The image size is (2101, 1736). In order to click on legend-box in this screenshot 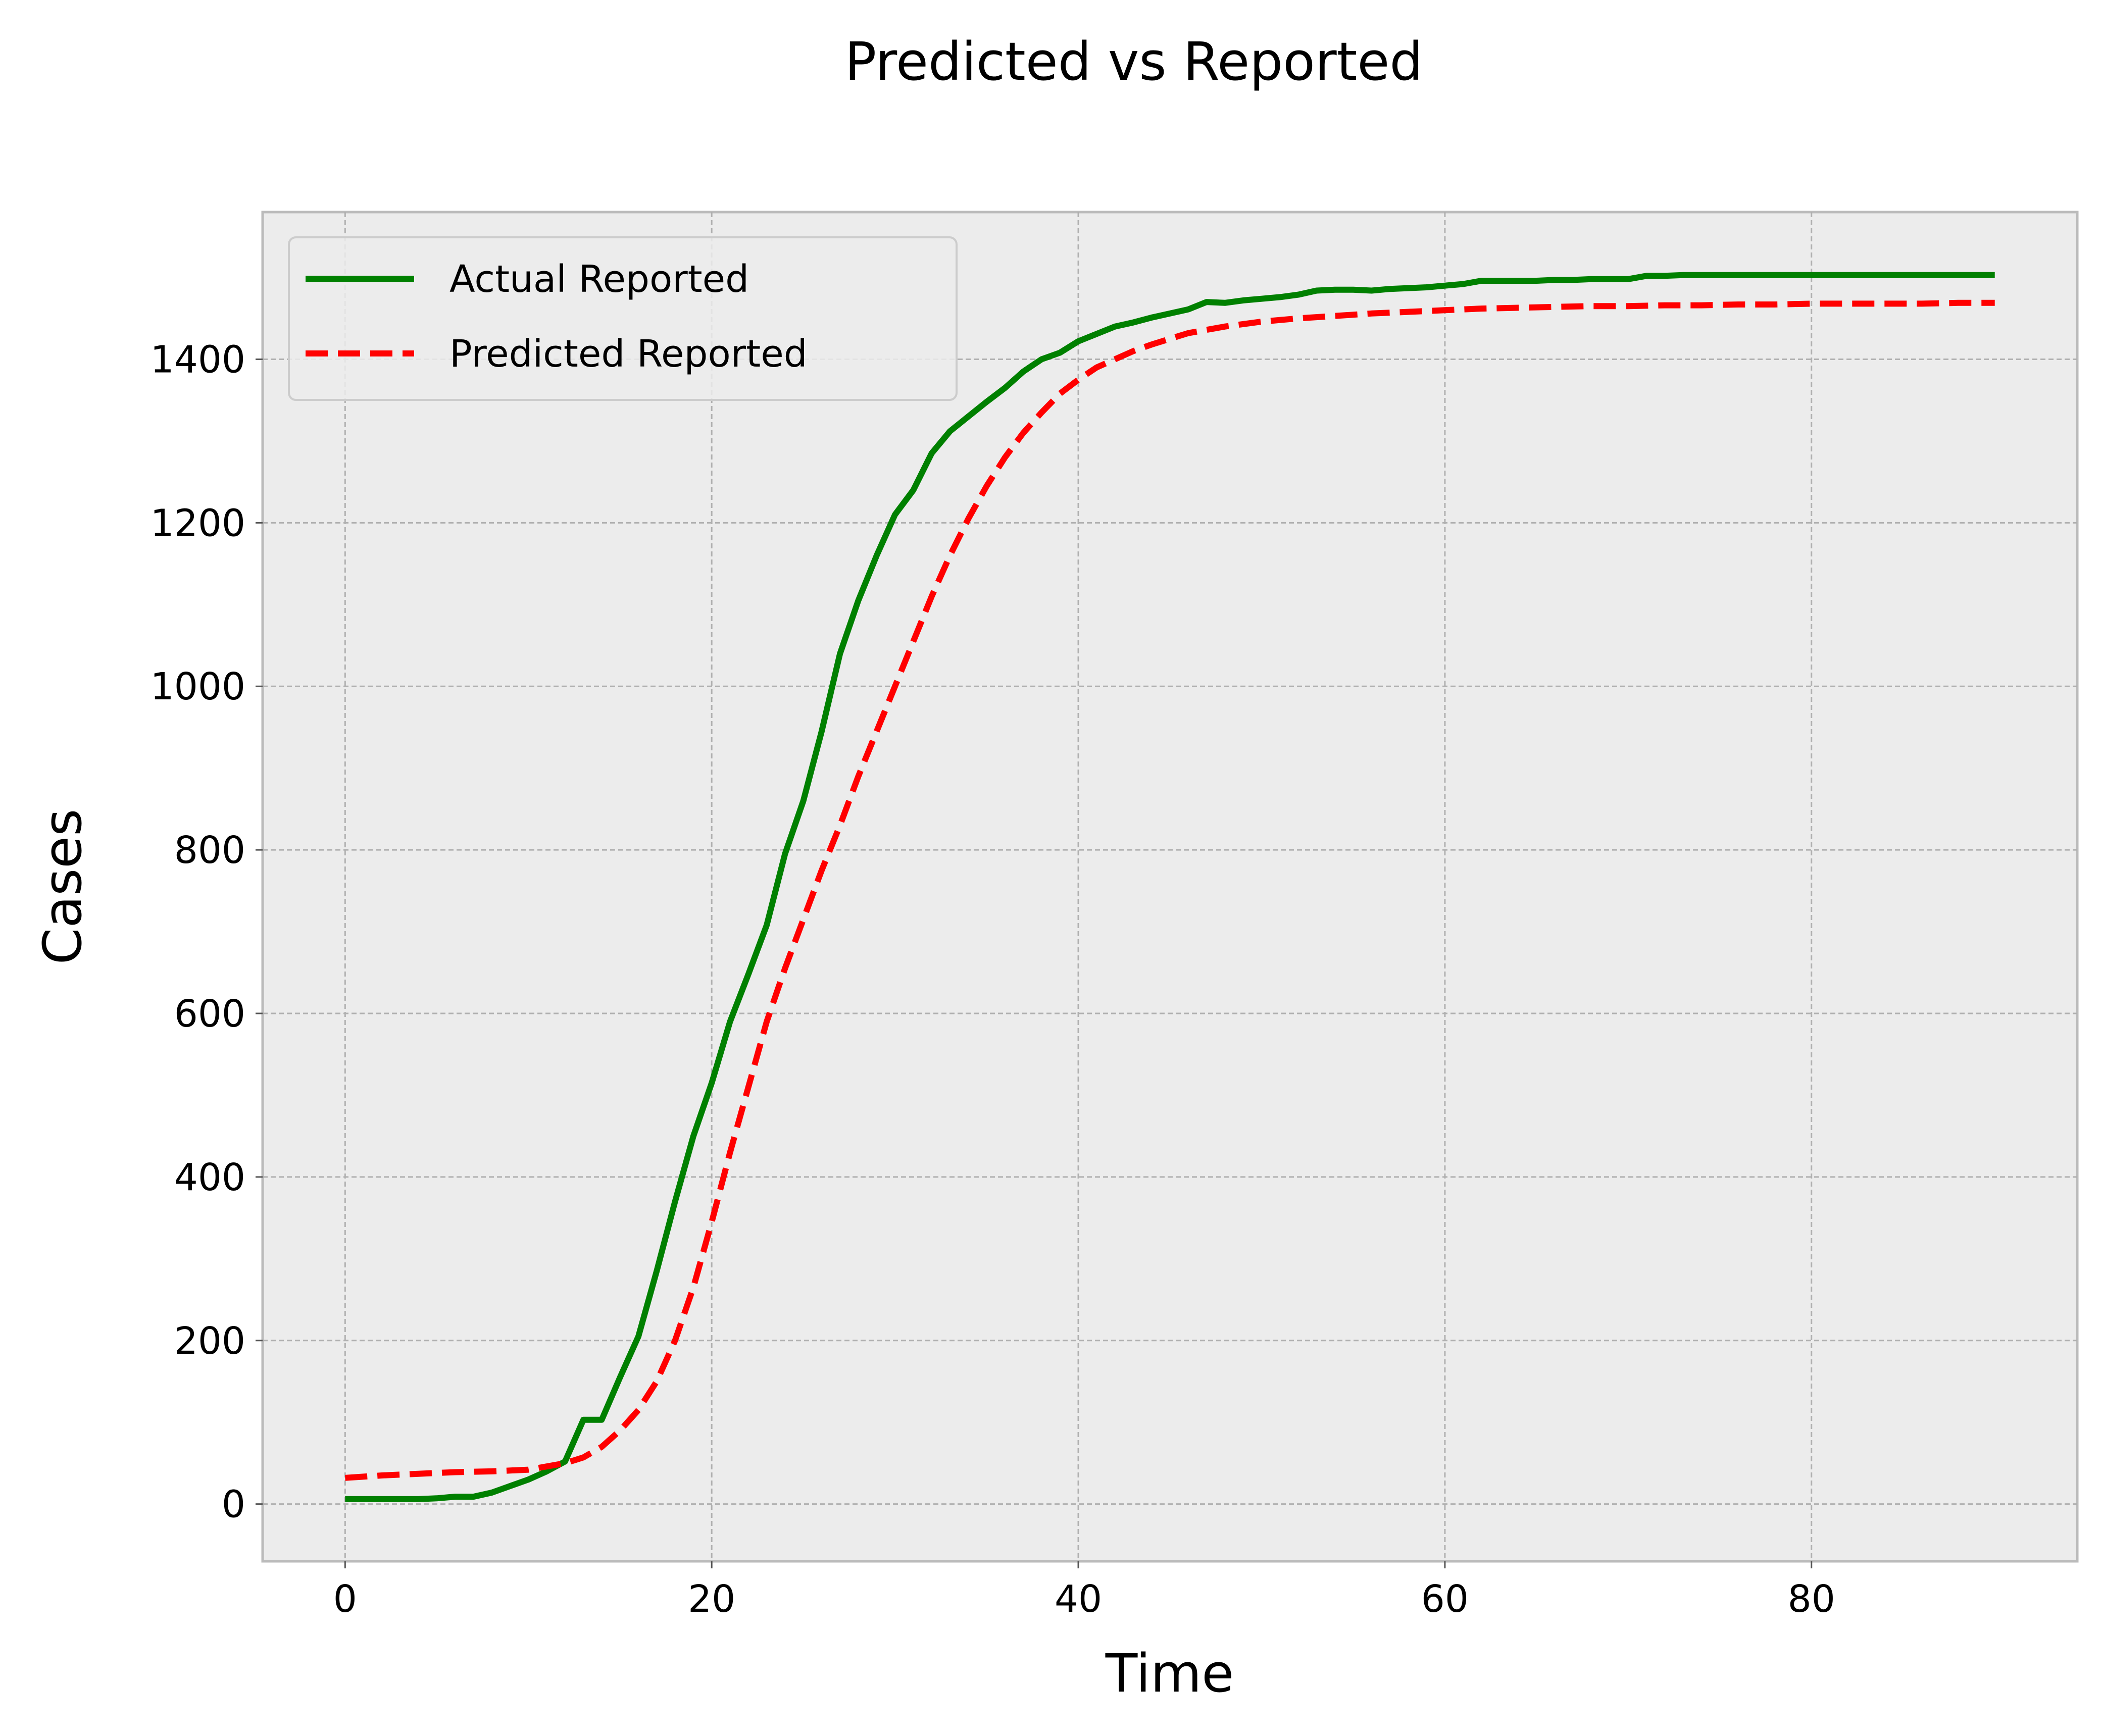, I will do `click(623, 318)`.